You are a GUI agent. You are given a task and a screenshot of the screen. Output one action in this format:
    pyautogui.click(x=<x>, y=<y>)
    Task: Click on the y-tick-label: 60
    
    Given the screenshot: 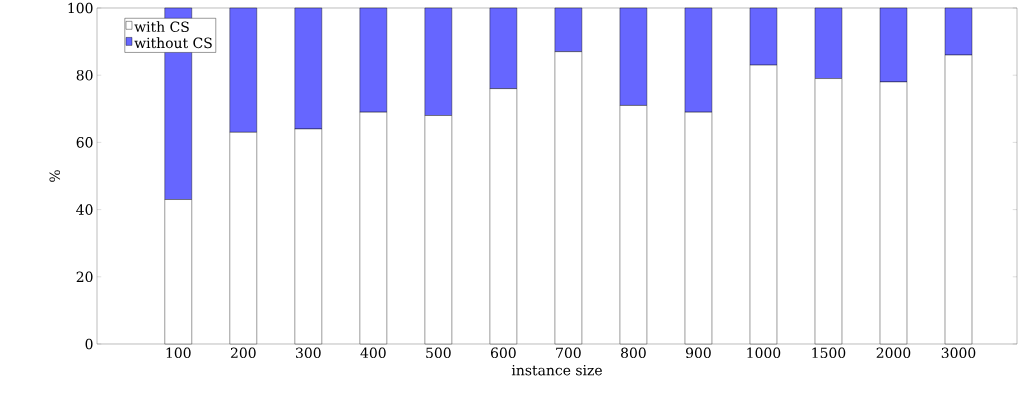 What is the action you would take?
    pyautogui.click(x=84, y=142)
    